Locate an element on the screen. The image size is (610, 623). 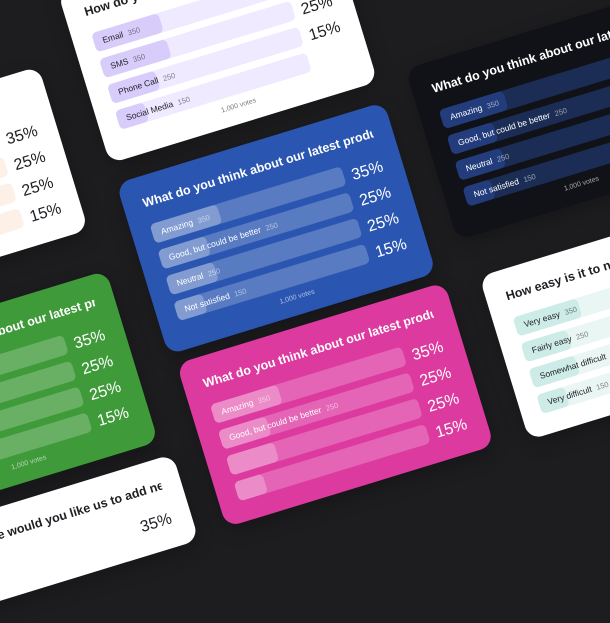
poll-card-peach: What do you think about our35%25%25%15% is located at coordinates (44, 186).